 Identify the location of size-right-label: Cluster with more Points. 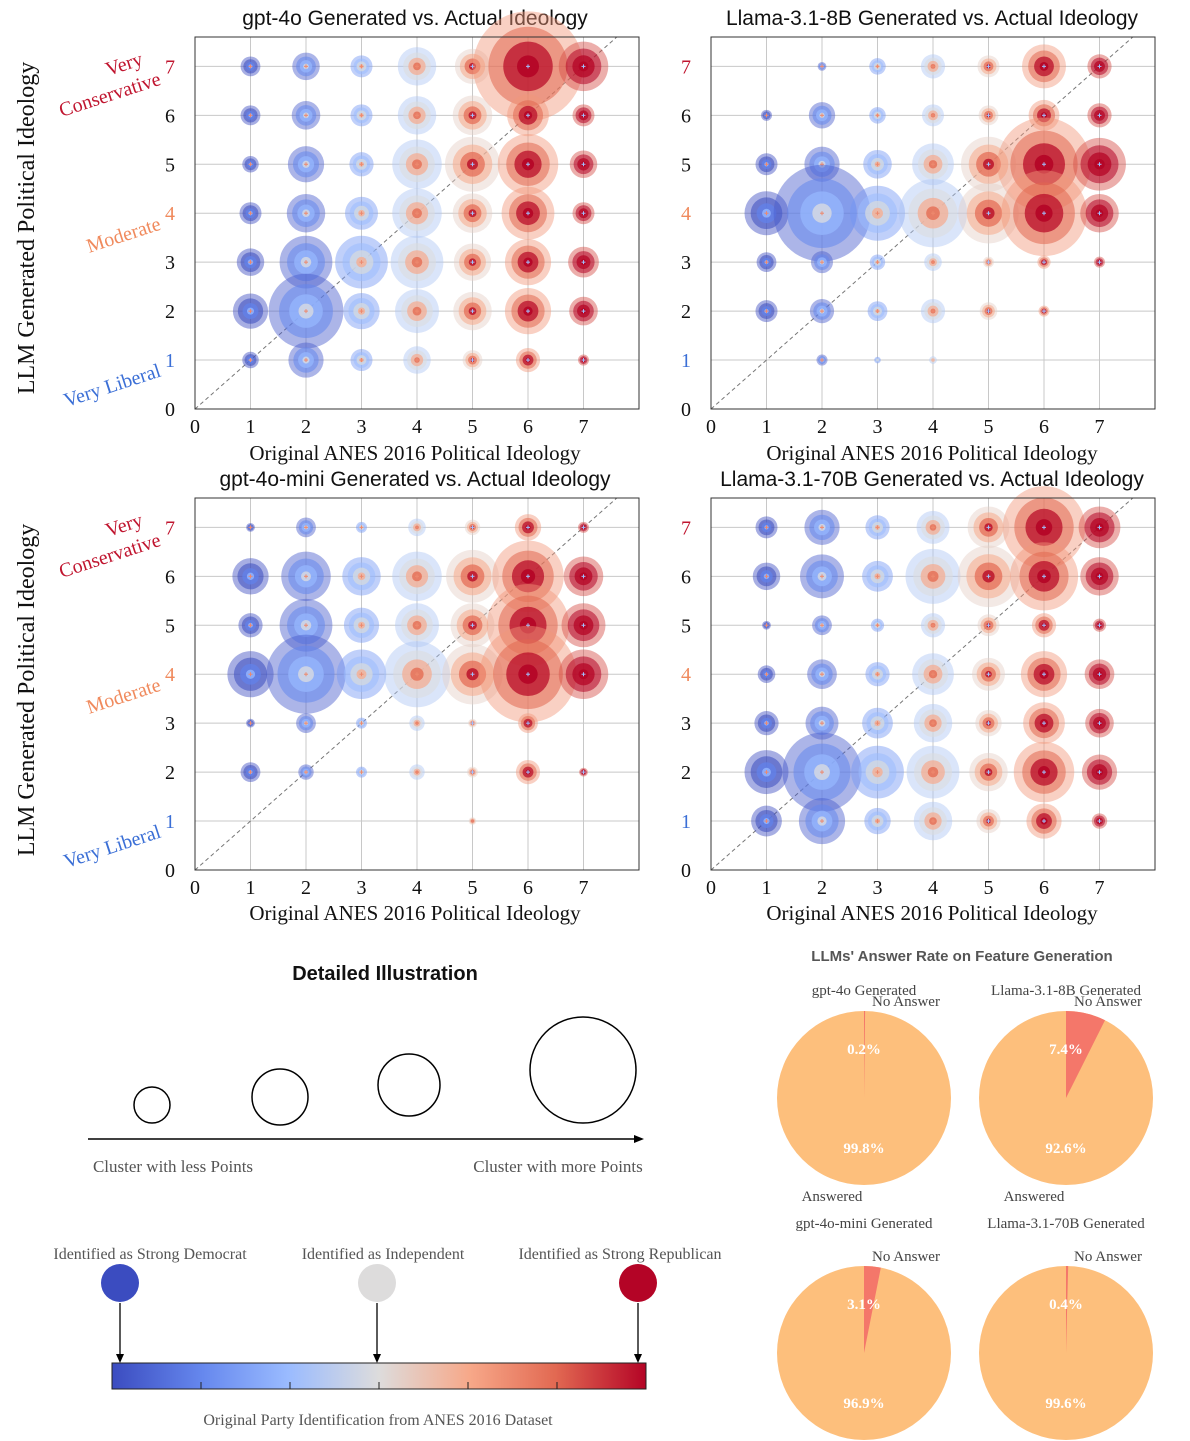
(558, 1166).